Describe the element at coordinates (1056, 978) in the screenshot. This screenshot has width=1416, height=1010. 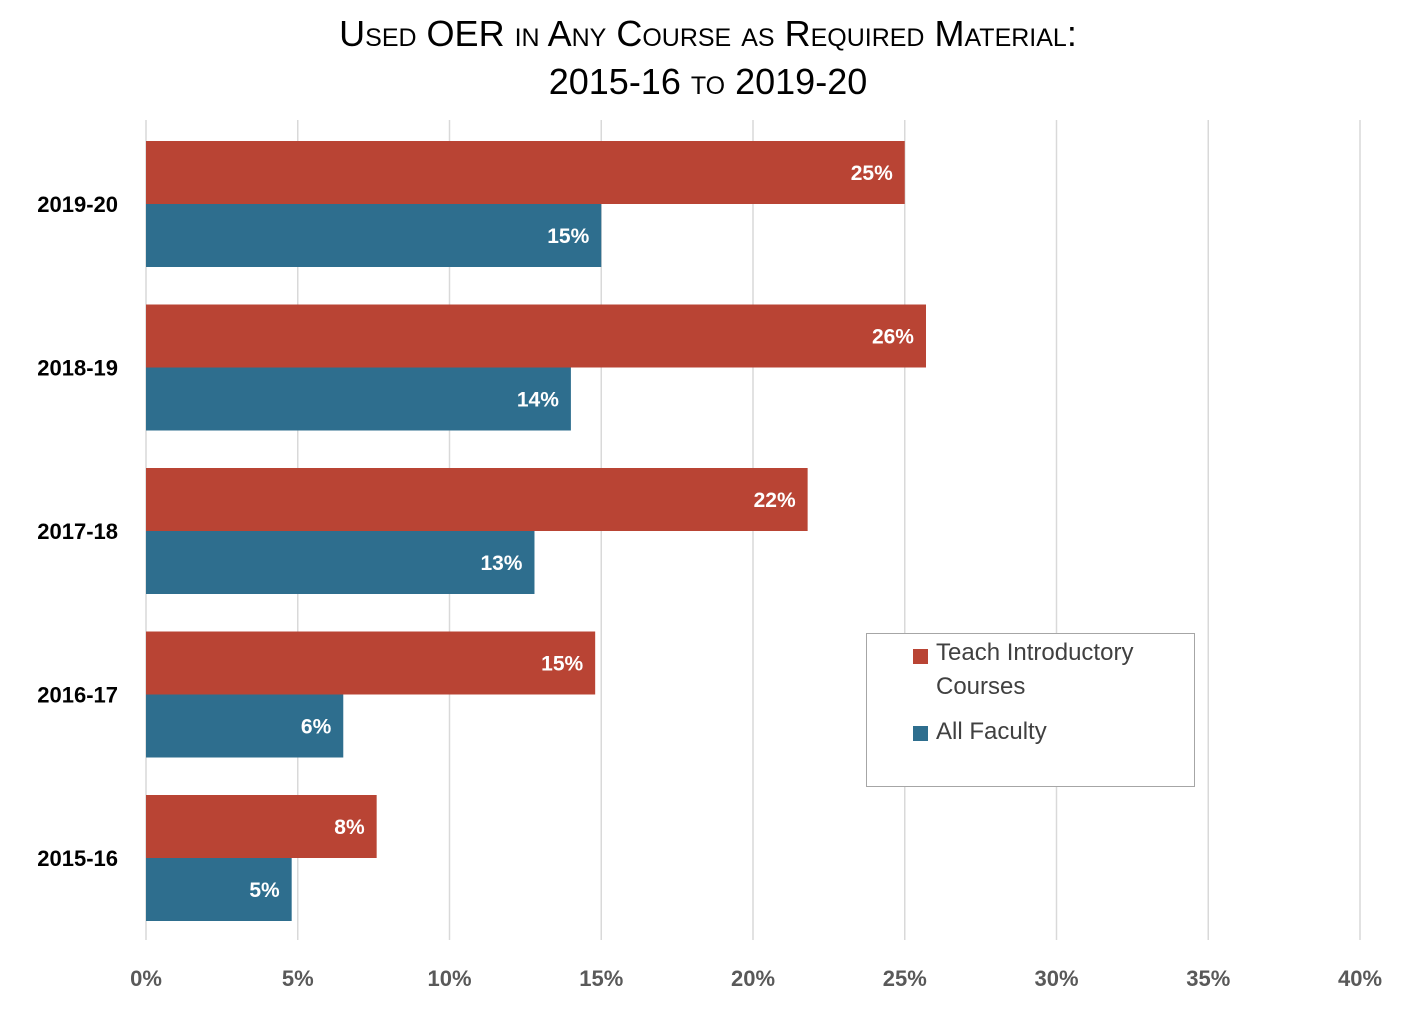
I see `x-tick-label-6: 30%` at that location.